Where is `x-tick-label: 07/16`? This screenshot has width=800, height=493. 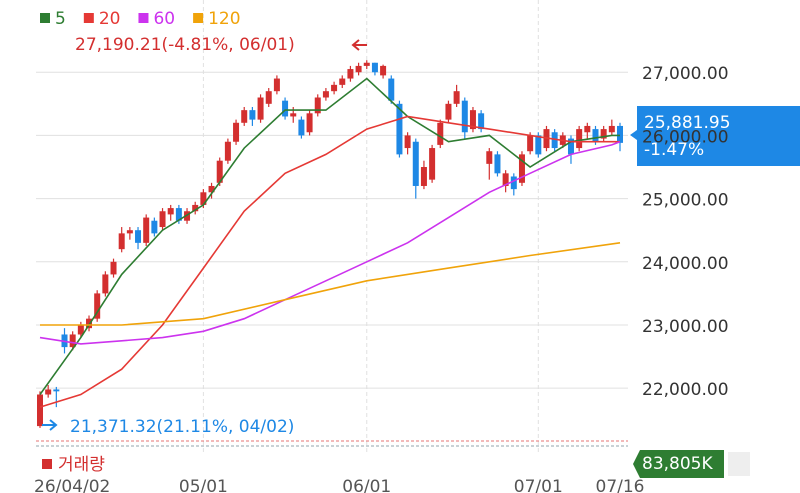 x-tick-label: 07/16 is located at coordinates (620, 485).